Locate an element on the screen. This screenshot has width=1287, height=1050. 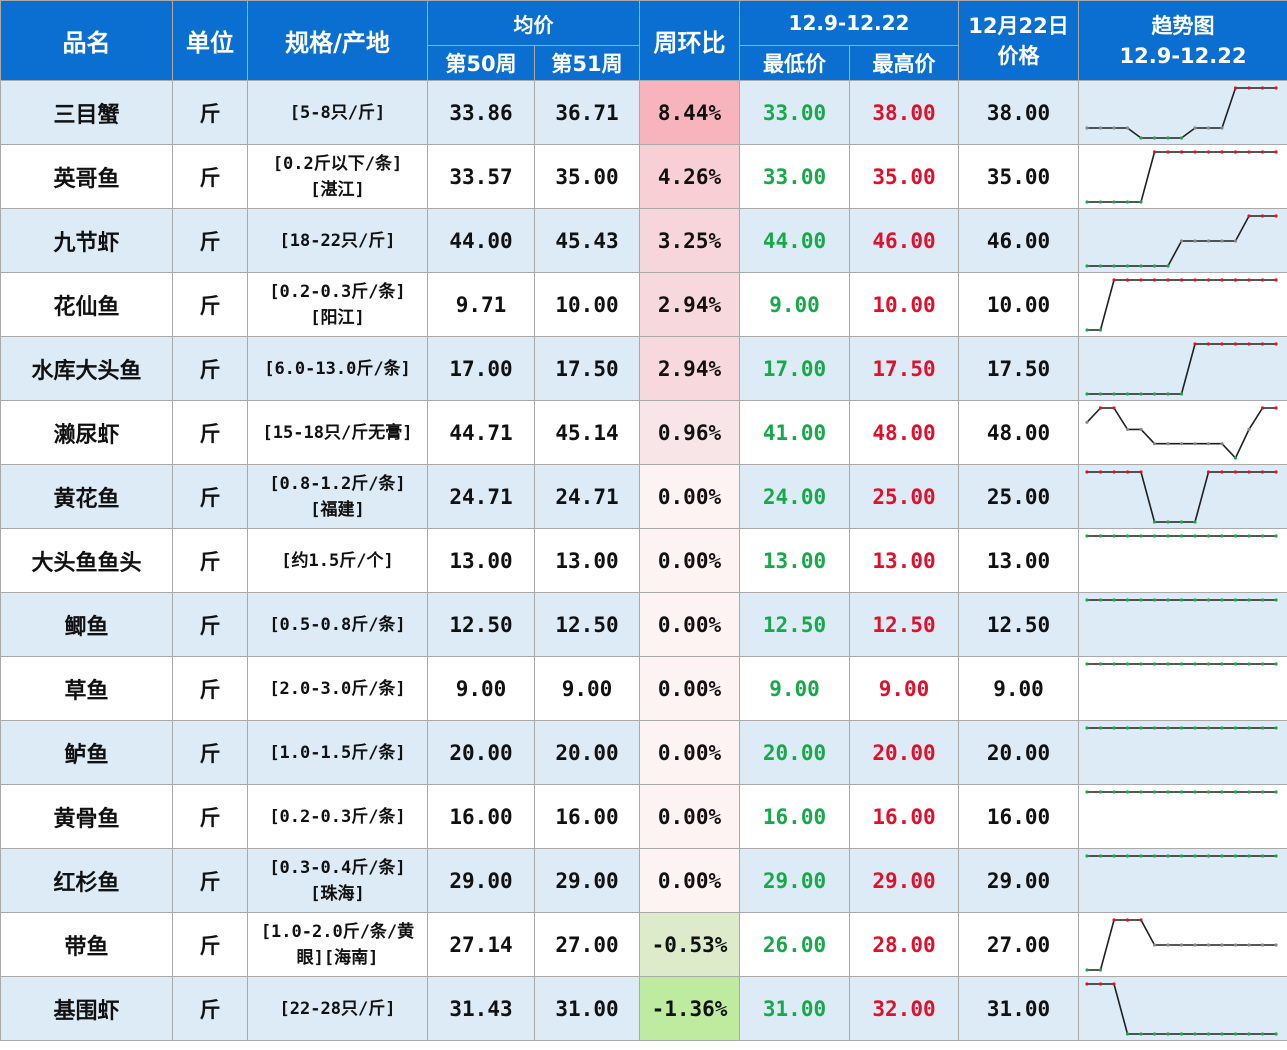
current-price: 20.00 is located at coordinates (1019, 752).